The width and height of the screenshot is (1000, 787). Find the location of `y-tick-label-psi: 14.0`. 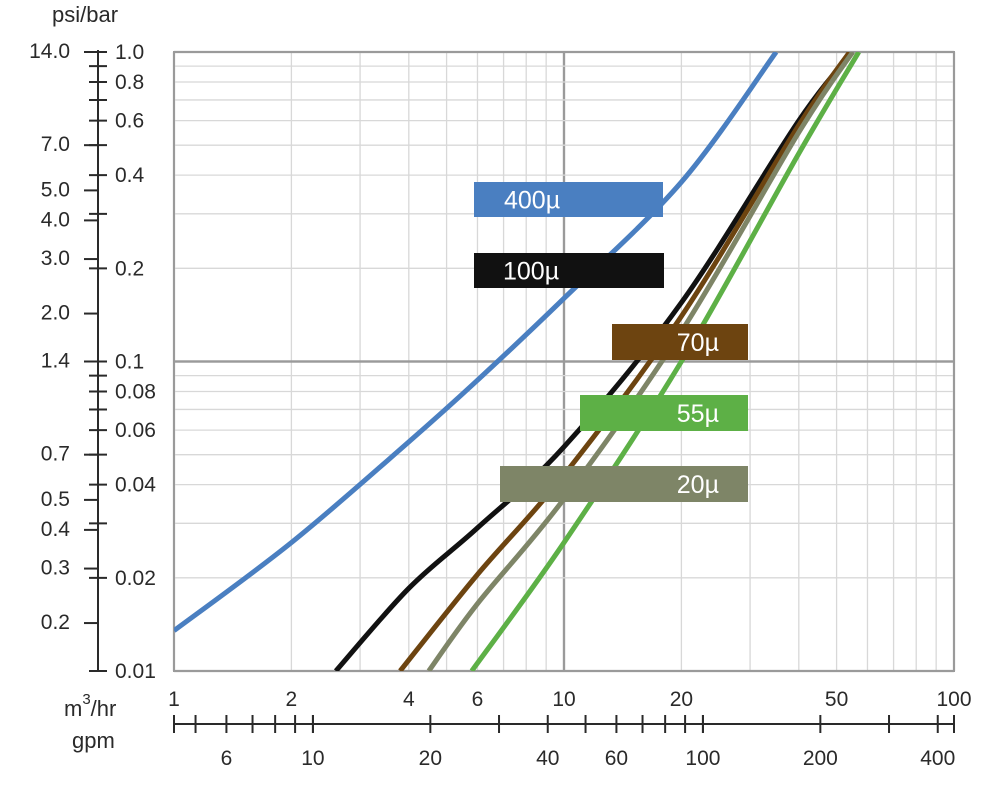

y-tick-label-psi: 14.0 is located at coordinates (49, 51).